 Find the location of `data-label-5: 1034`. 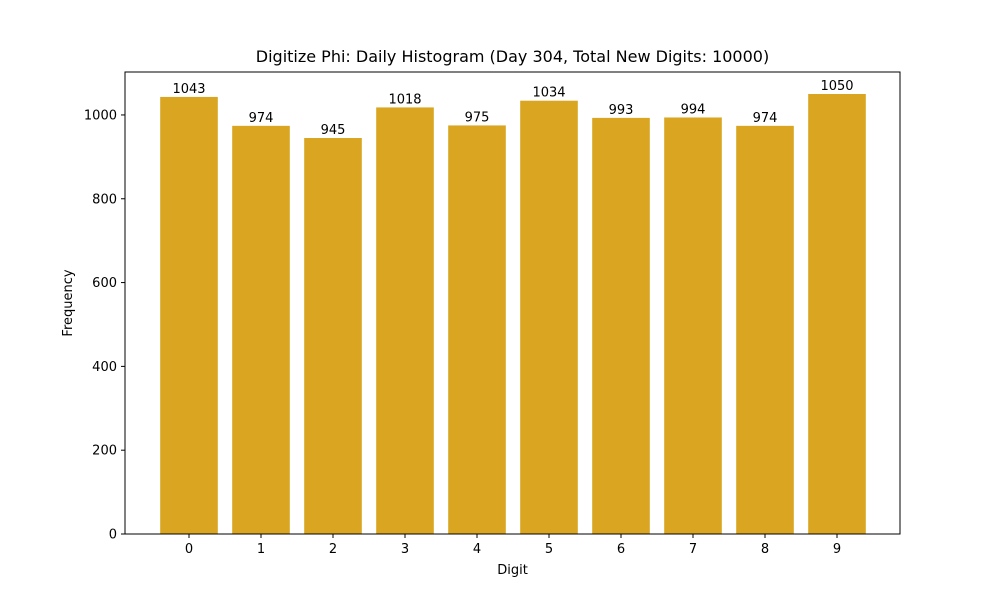

data-label-5: 1034 is located at coordinates (548, 93).